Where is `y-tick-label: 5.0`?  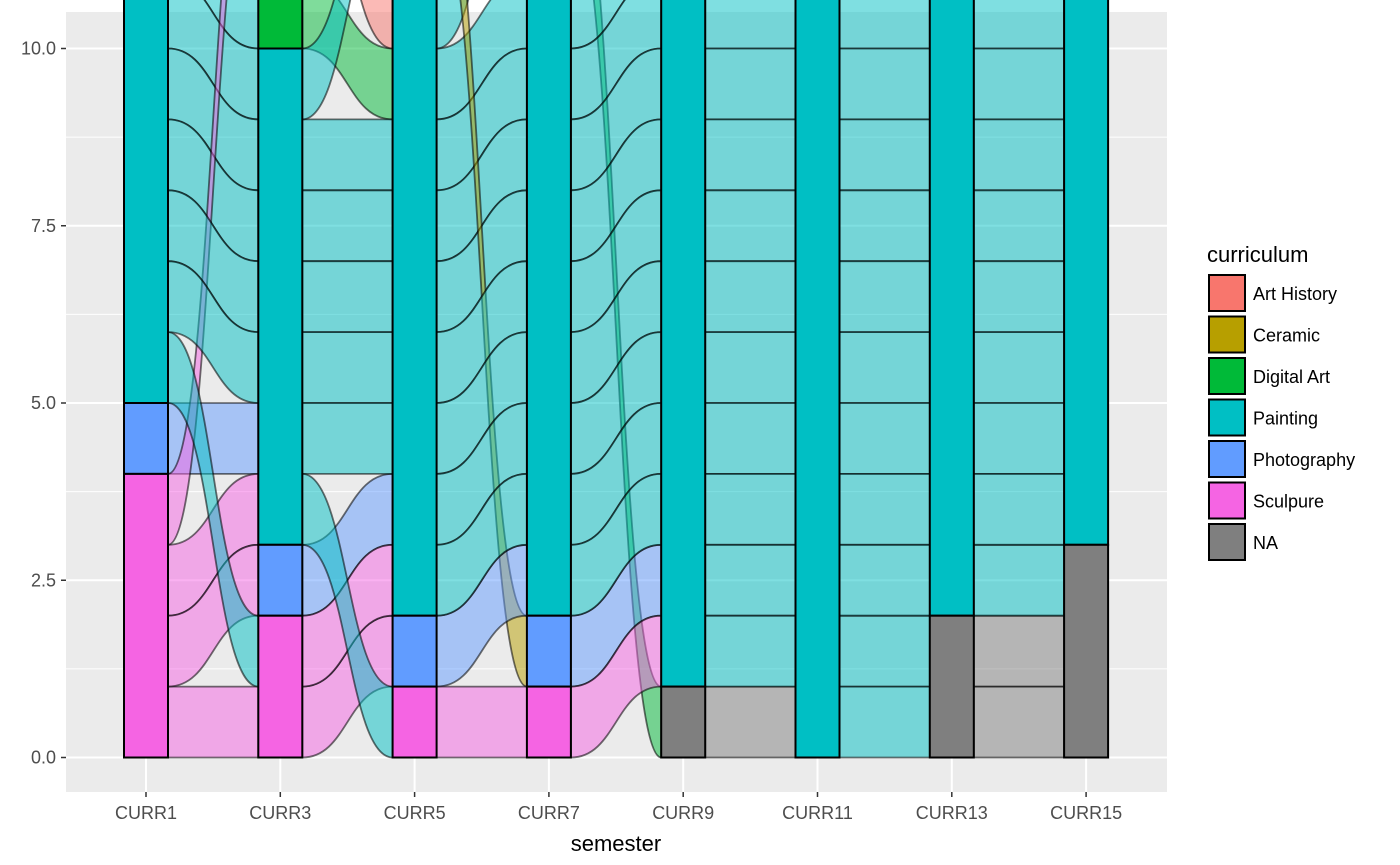 y-tick-label: 5.0 is located at coordinates (43, 403).